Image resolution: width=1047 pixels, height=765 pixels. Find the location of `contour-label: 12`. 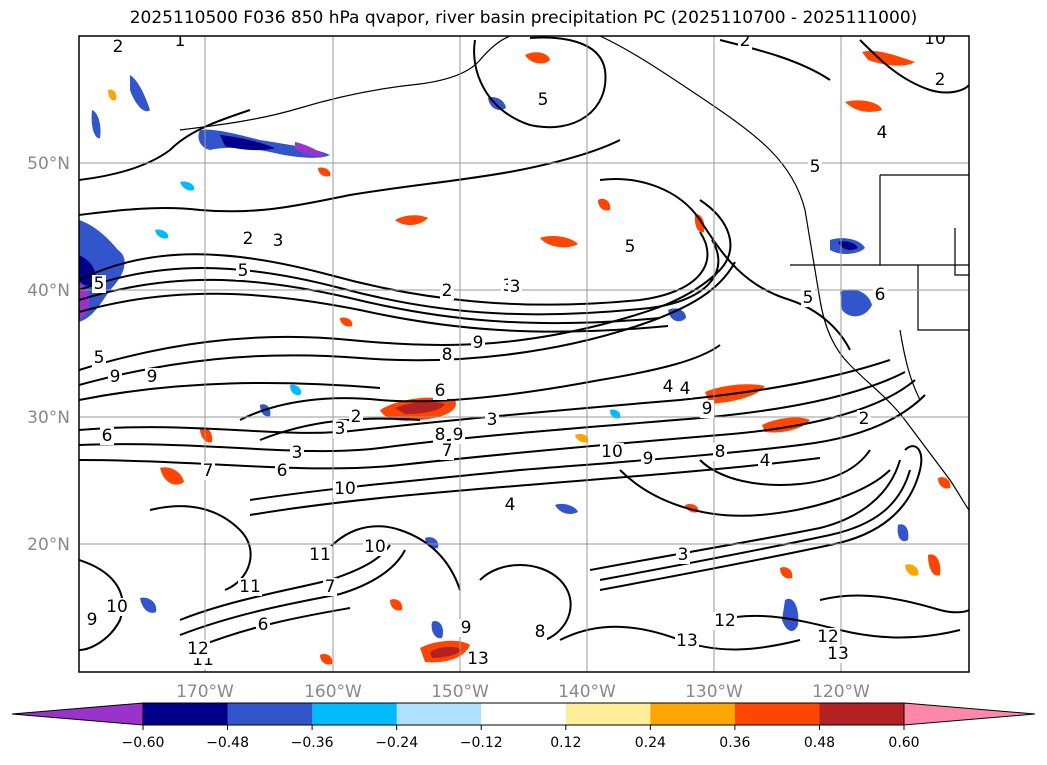

contour-label: 12 is located at coordinates (725, 621).